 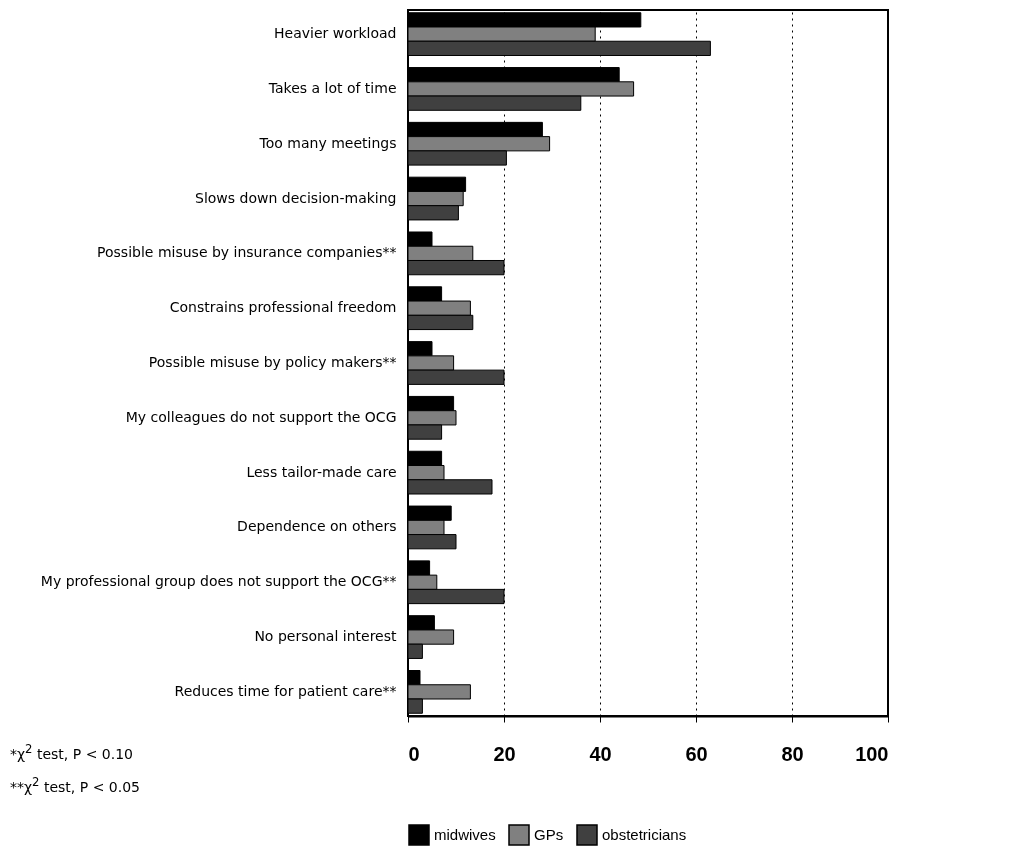 What do you see at coordinates (504, 753) in the screenshot?
I see `x-tick-label: 20` at bounding box center [504, 753].